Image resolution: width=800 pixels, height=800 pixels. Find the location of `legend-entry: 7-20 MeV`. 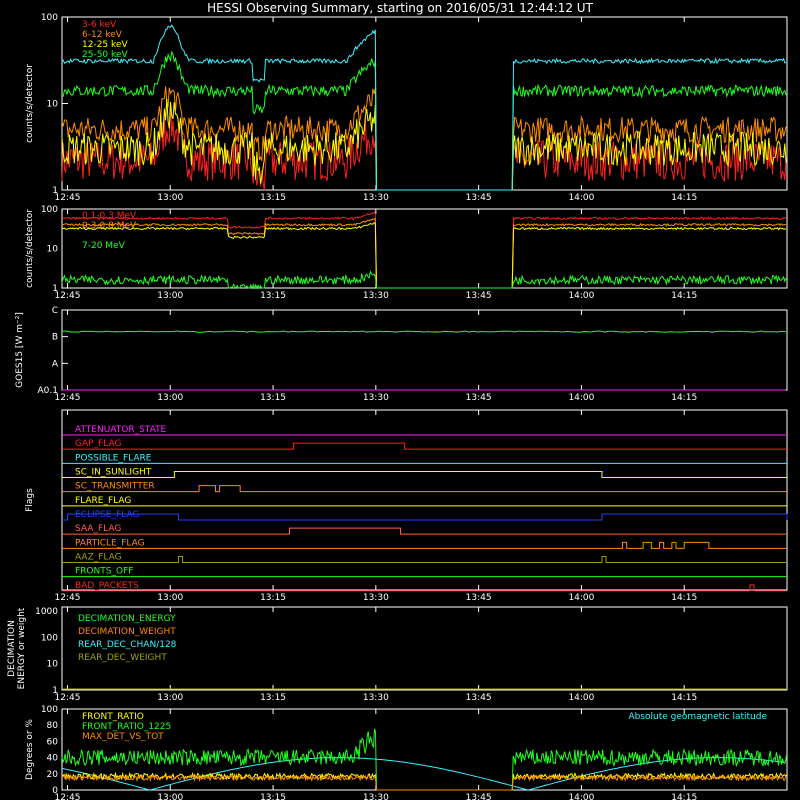

legend-entry: 7-20 MeV is located at coordinates (104, 246).